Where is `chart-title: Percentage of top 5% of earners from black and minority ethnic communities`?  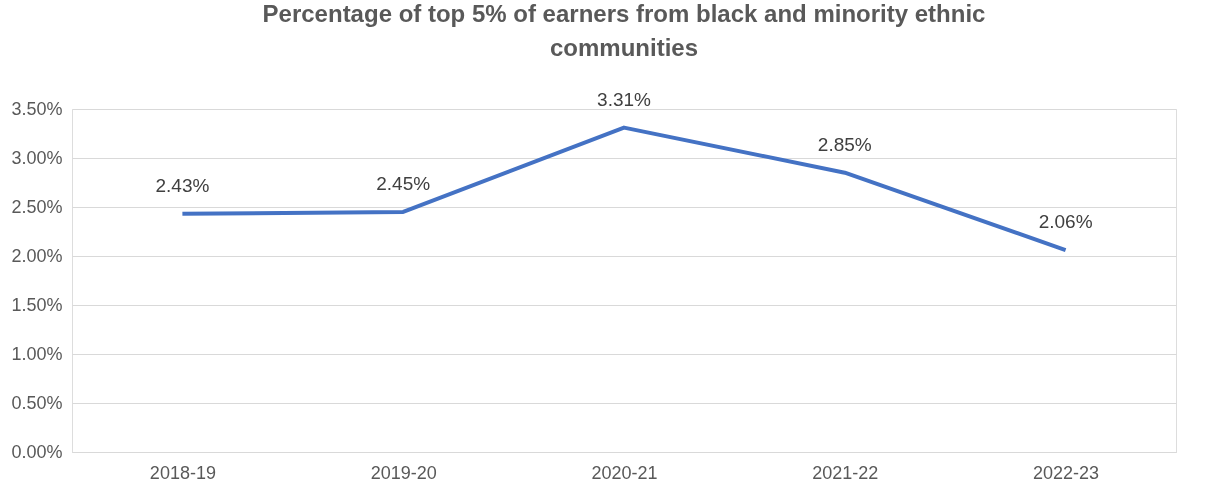 chart-title: Percentage of top 5% of earners from black and minority ethnic communities is located at coordinates (624, 30).